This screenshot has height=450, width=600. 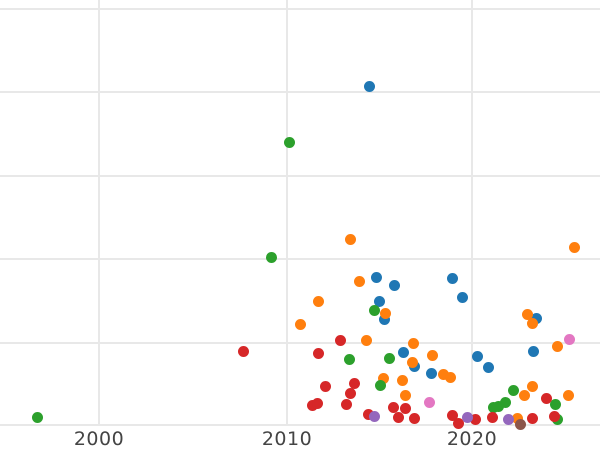 I want to click on data-point-brown, so click(x=520, y=424).